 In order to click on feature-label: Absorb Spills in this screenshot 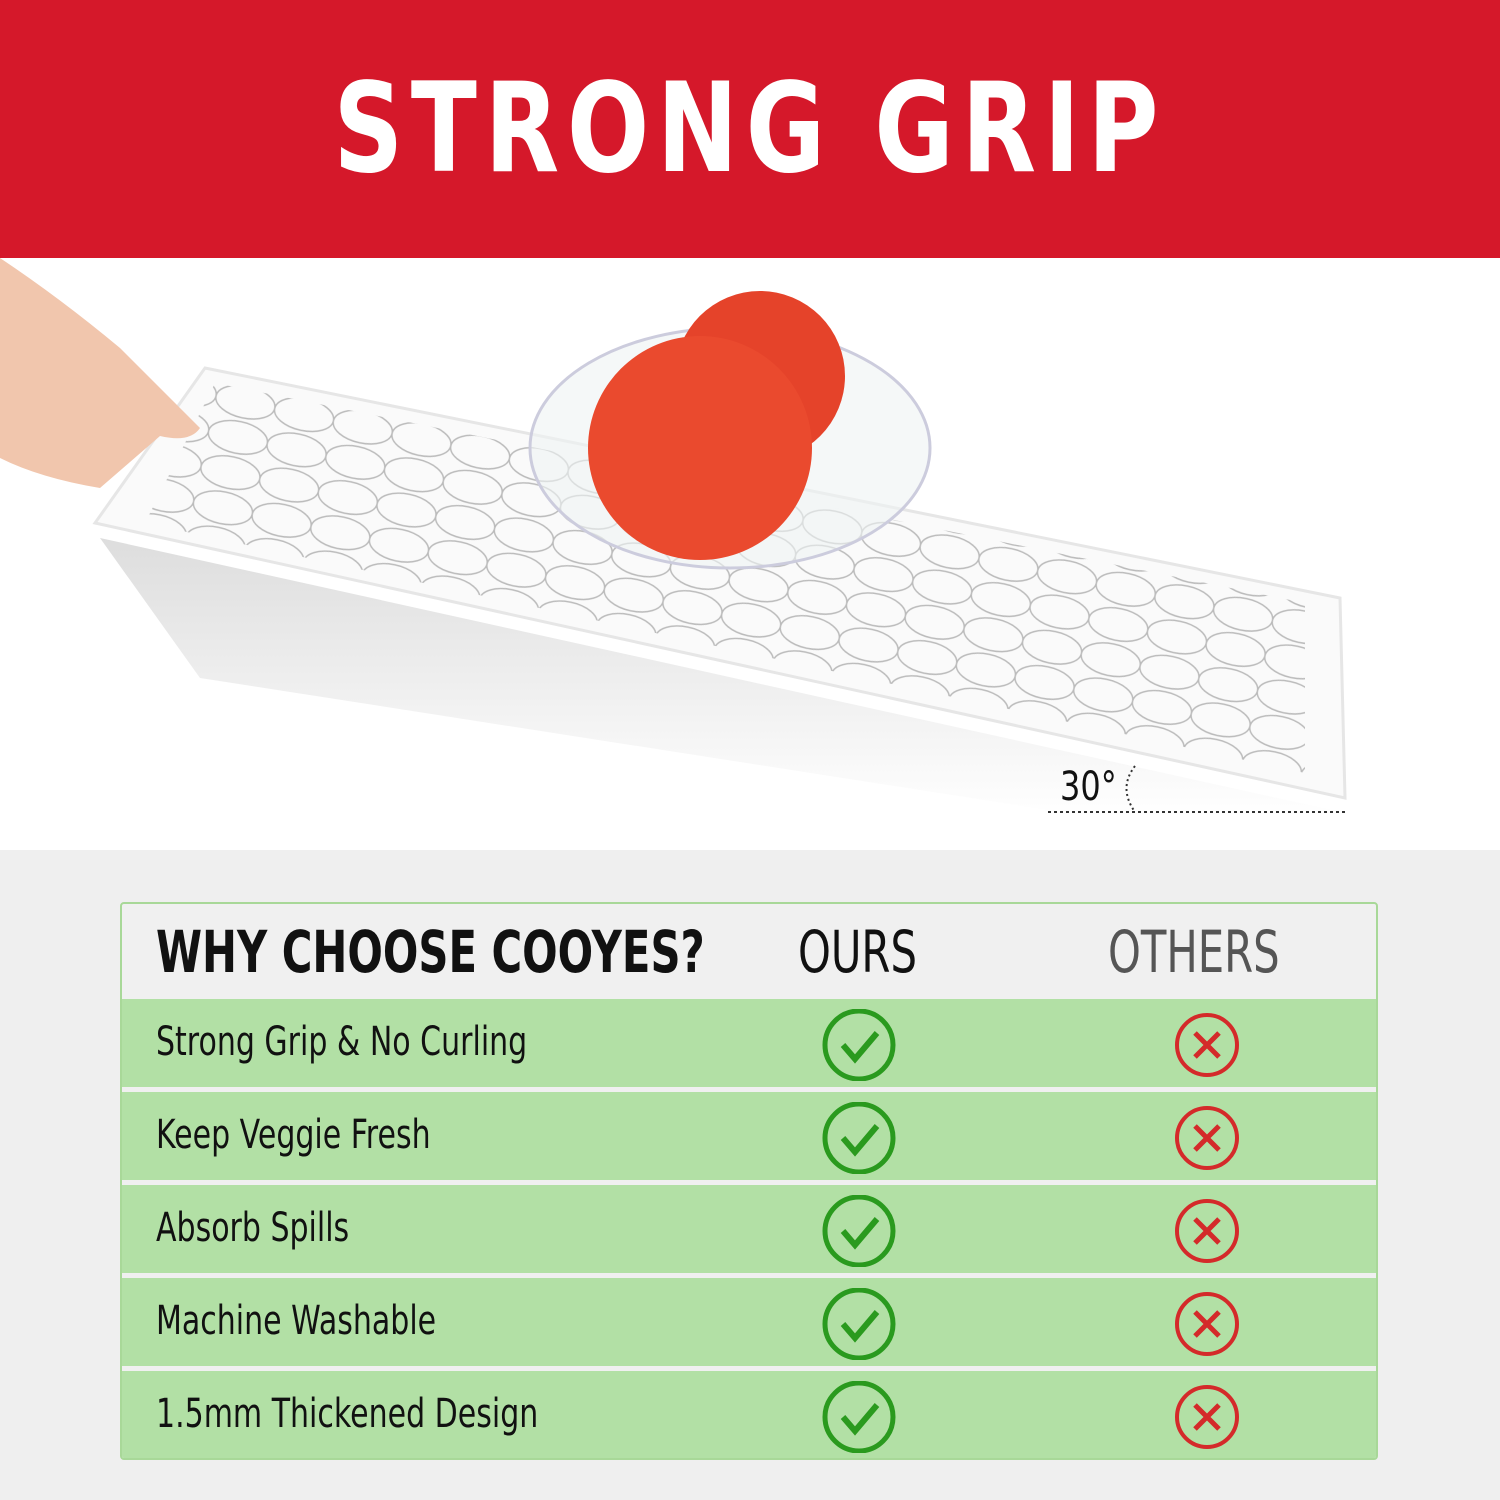, I will do `click(253, 1228)`.